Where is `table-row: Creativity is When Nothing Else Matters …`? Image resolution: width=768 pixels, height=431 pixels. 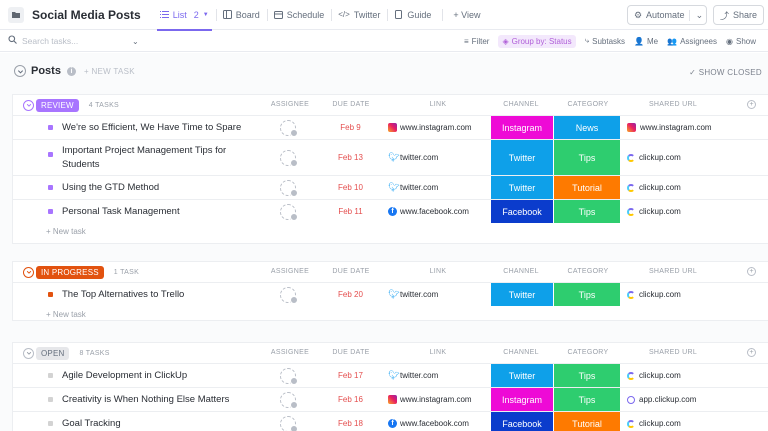
table-row: Creativity is When Nothing Else Matters … is located at coordinates (390, 399).